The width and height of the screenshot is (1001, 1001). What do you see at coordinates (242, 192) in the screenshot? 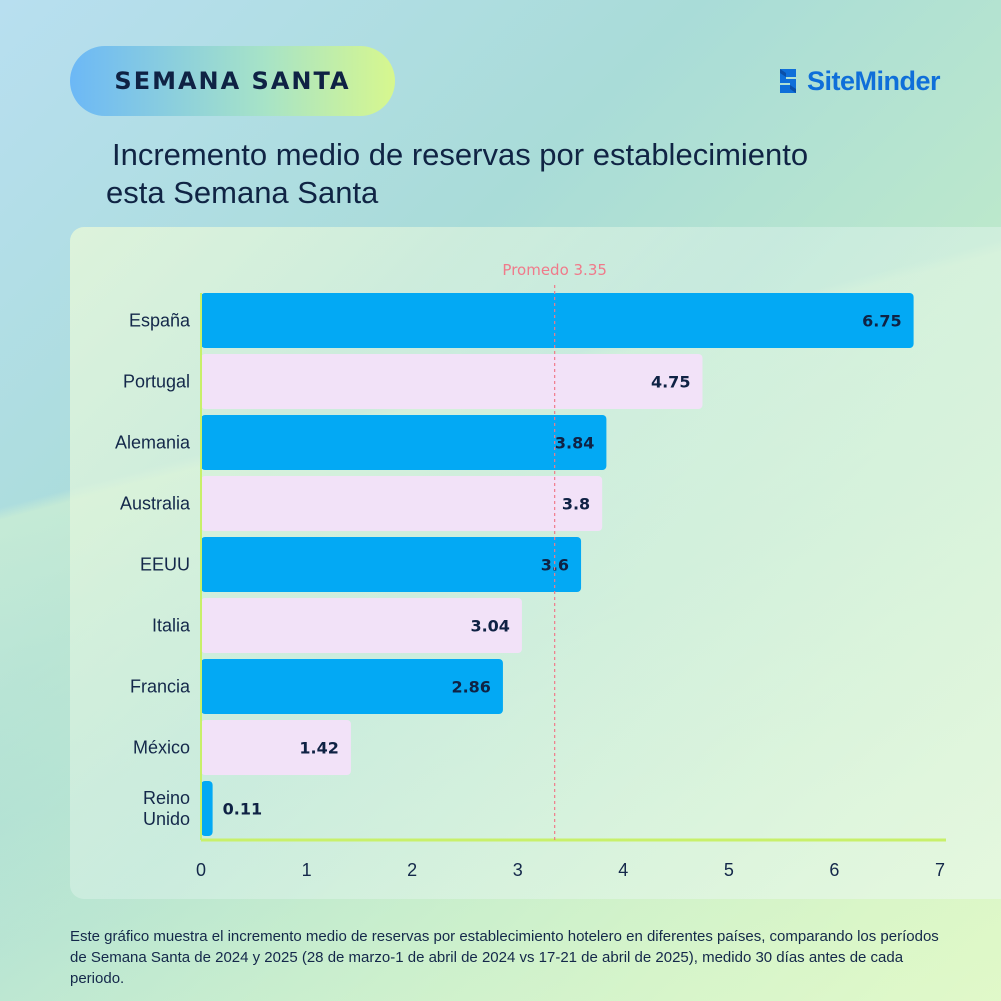
I see `chart-title-line-2: esta Semana Santa` at bounding box center [242, 192].